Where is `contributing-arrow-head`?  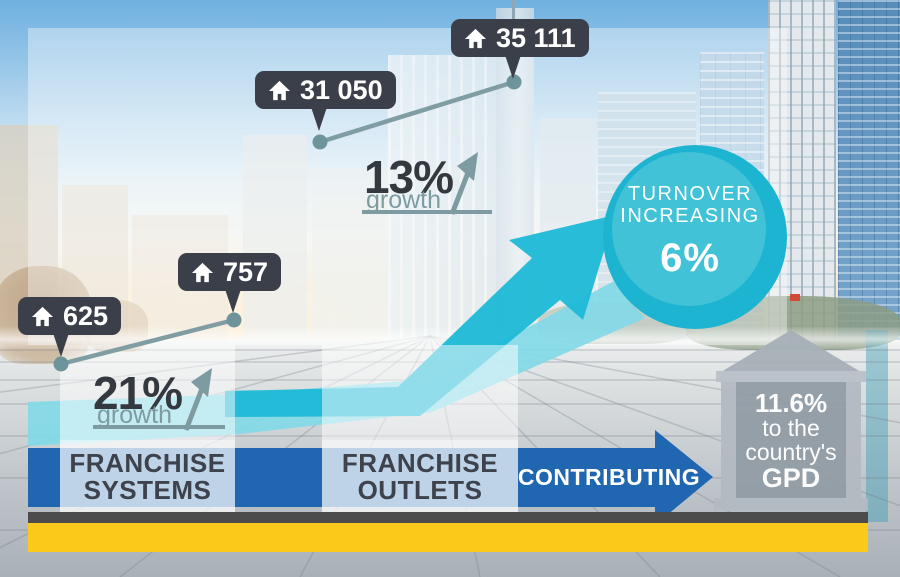 contributing-arrow-head is located at coordinates (684, 477).